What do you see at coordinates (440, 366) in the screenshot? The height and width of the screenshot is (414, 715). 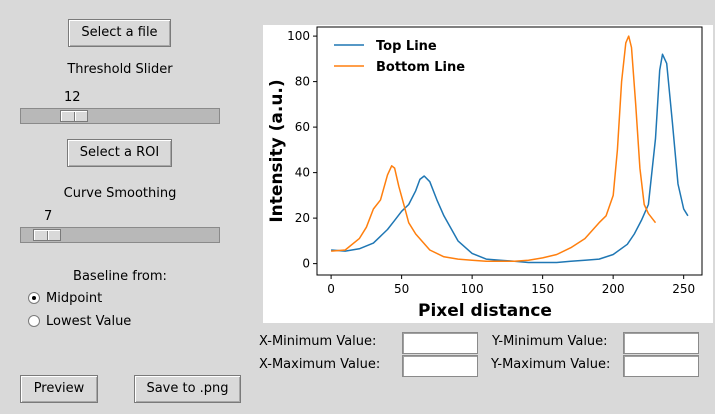 I see `x-max-input` at bounding box center [440, 366].